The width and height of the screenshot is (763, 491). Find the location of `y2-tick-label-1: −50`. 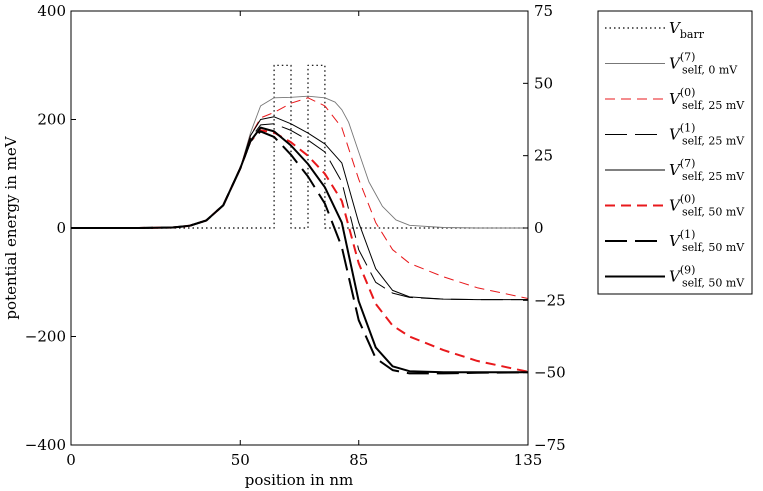

y2-tick-label-1: −50 is located at coordinates (550, 373).